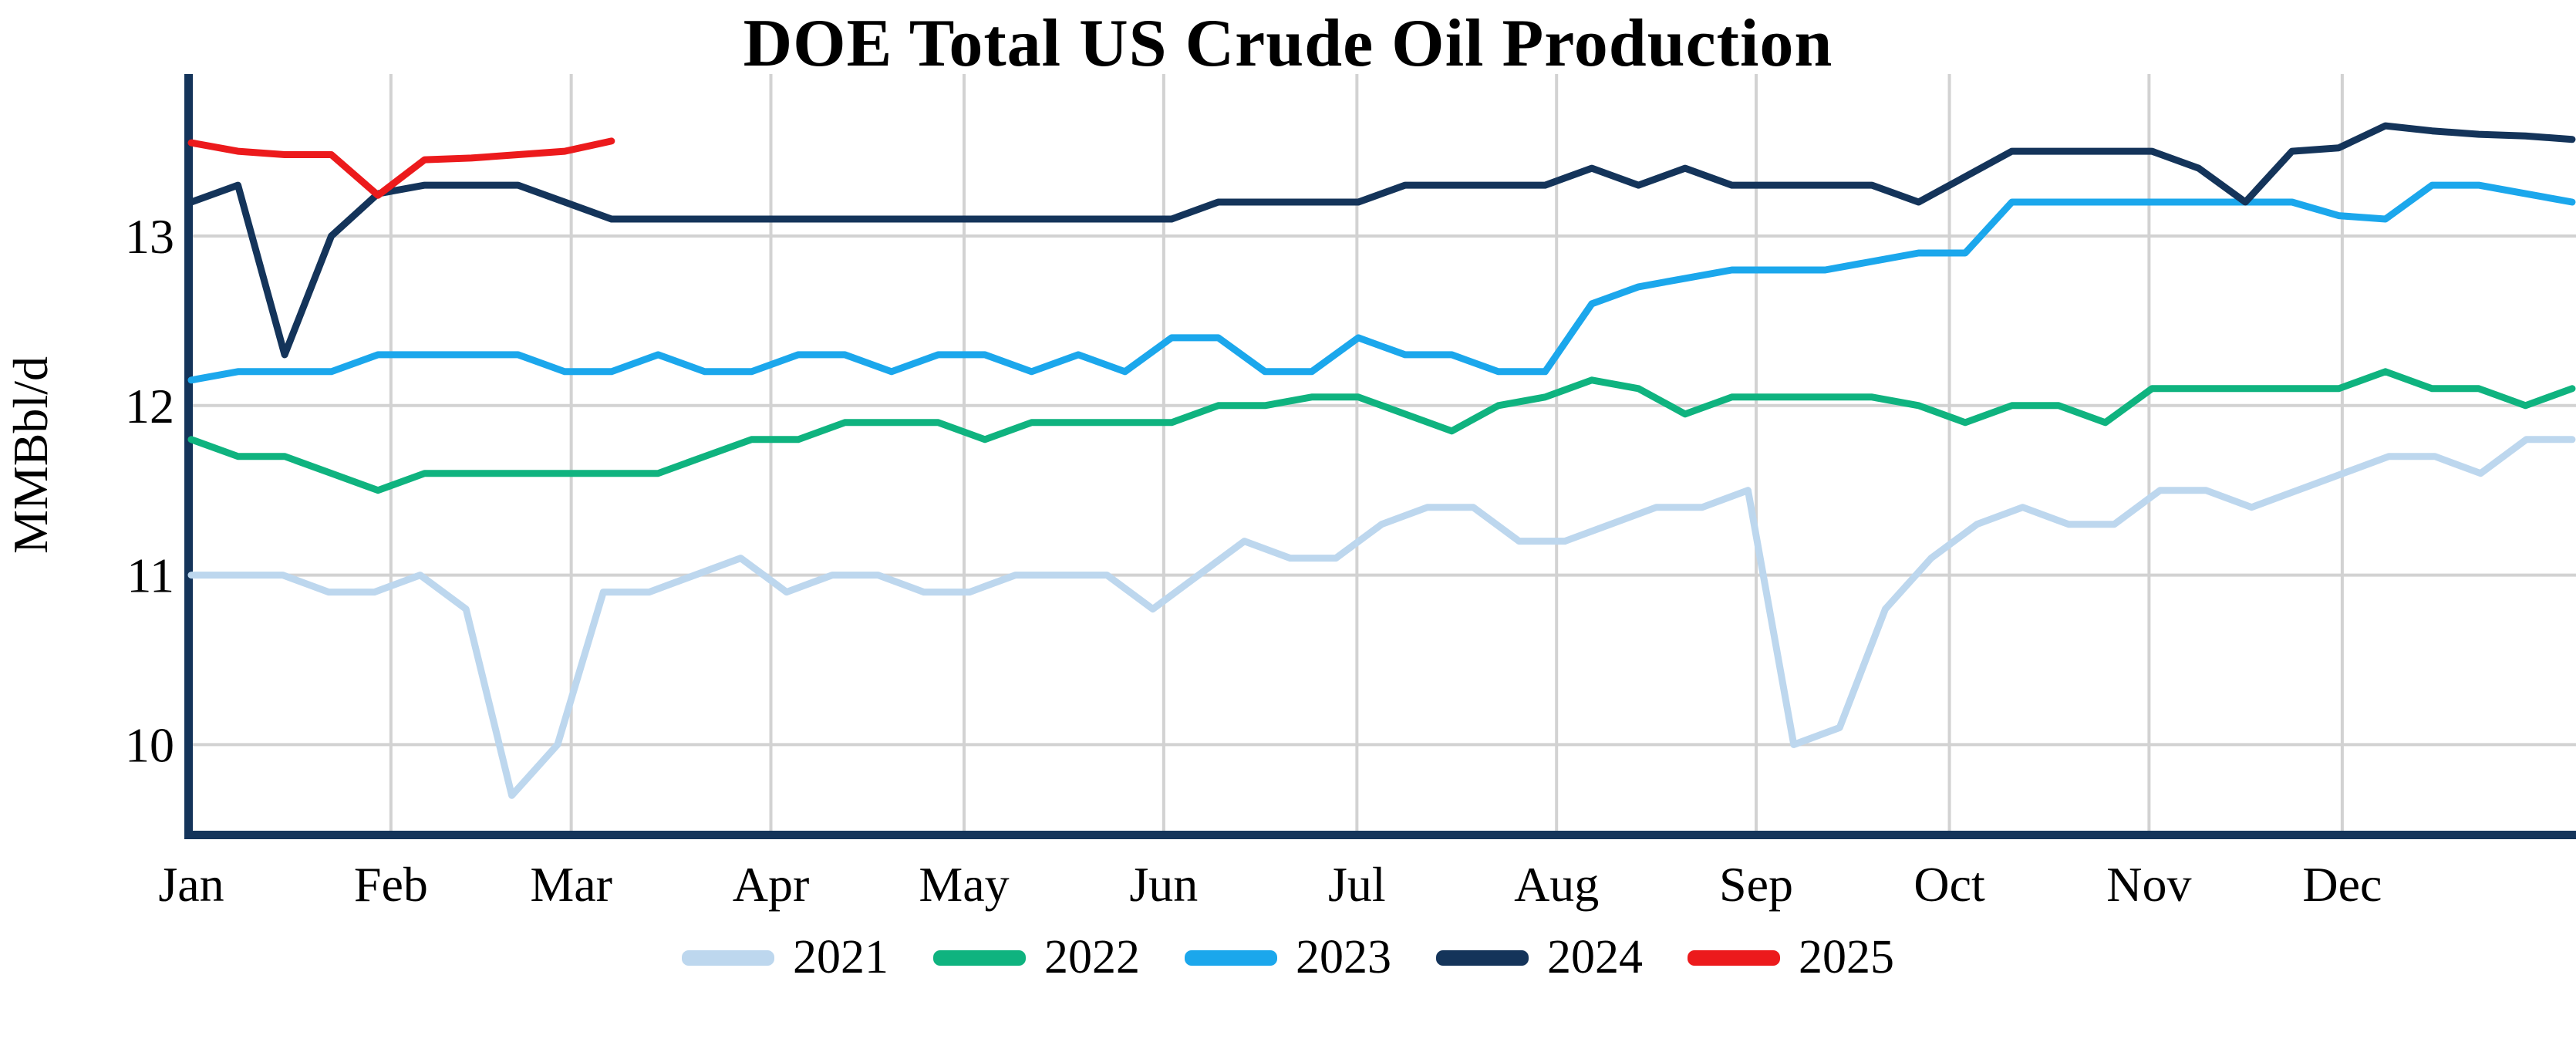  What do you see at coordinates (1595, 957) in the screenshot?
I see `legend-label-2024: 2024` at bounding box center [1595, 957].